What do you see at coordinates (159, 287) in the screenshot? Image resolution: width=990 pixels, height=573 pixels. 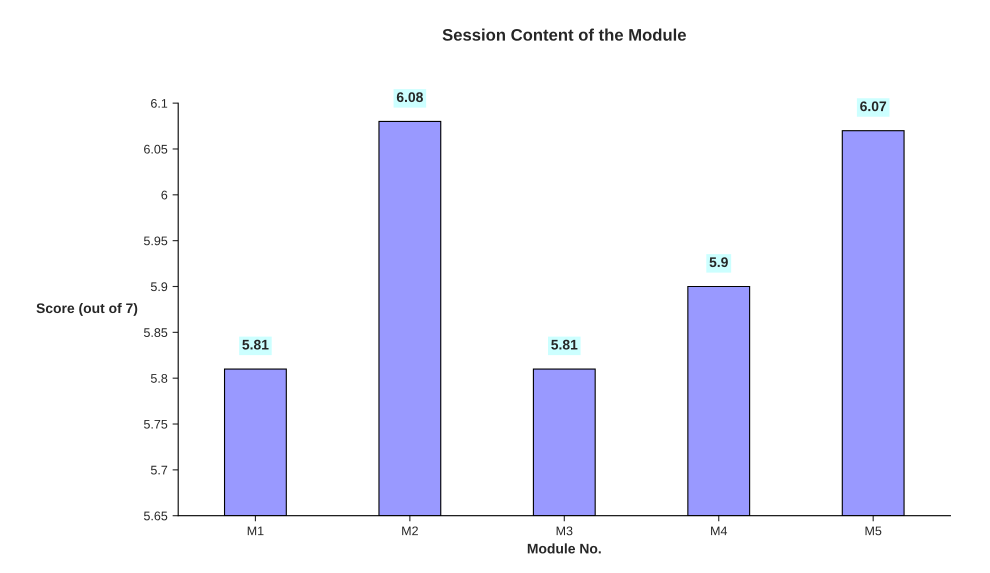 I see `y-tick-label: 5.9` at bounding box center [159, 287].